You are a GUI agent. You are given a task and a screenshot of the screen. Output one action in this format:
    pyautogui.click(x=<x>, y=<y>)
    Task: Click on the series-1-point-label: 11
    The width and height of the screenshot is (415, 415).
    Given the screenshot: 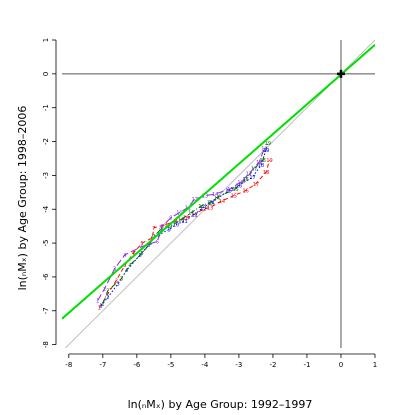 What is the action you would take?
    pyautogui.click(x=195, y=215)
    